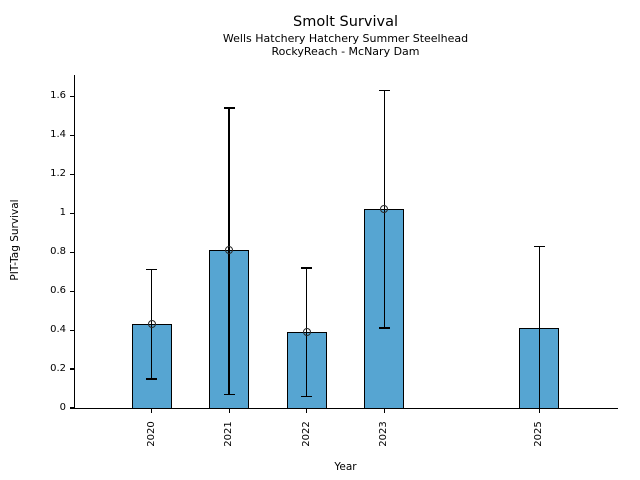 Image resolution: width=640 pixels, height=480 pixels. What do you see at coordinates (58, 369) in the screenshot?
I see `y-tick-label: 0.2` at bounding box center [58, 369].